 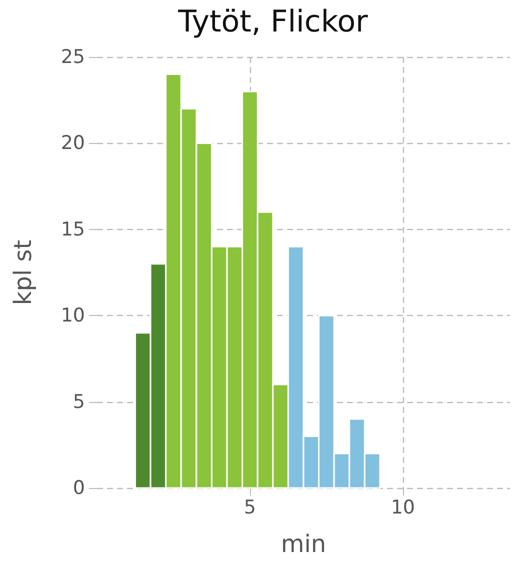 What do you see at coordinates (72, 229) in the screenshot?
I see `y-tick-label: 15` at bounding box center [72, 229].